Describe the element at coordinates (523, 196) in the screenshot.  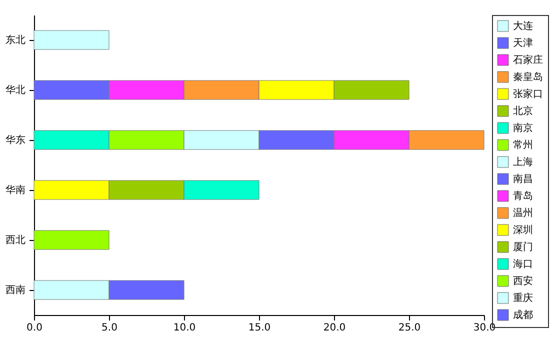
I see `legend-label: 青岛` at that location.